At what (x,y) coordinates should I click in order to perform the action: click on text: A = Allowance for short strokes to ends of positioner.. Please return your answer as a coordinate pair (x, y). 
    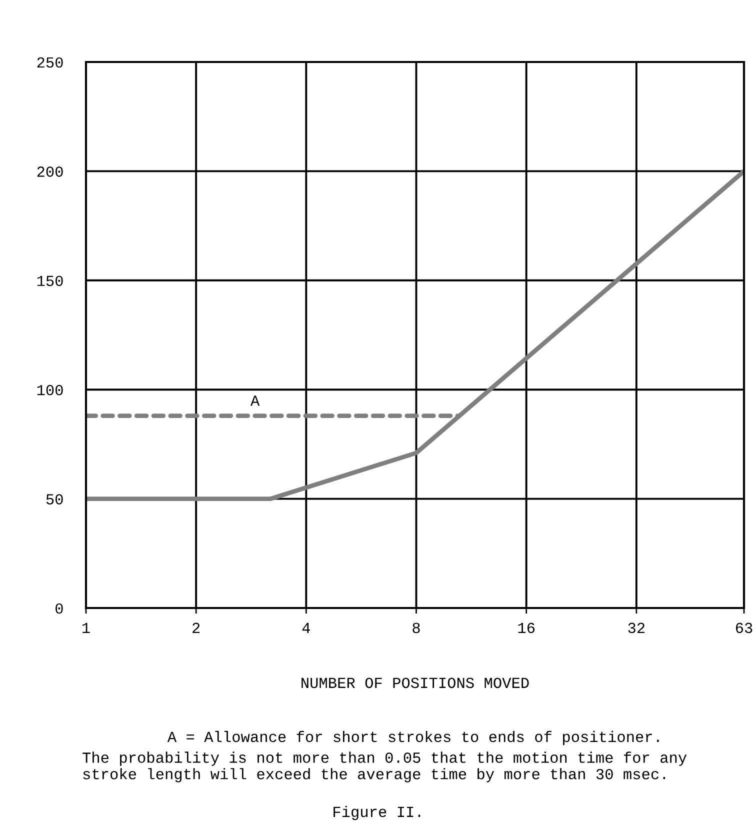
    Looking at the image, I should click on (413, 738).